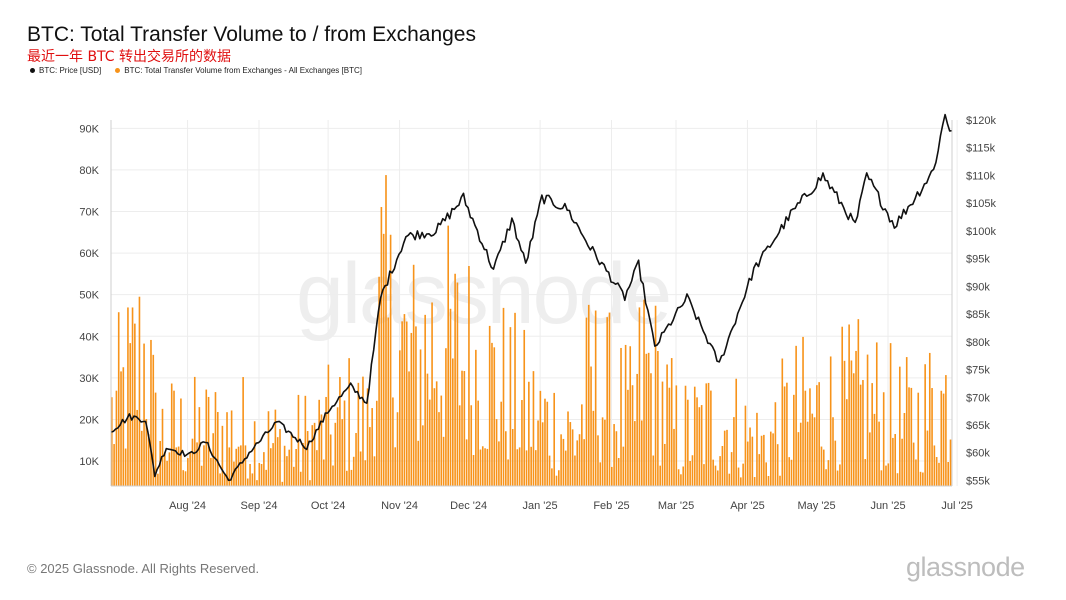 The image size is (1066, 600). I want to click on y-right-tick-label: $80k, so click(978, 343).